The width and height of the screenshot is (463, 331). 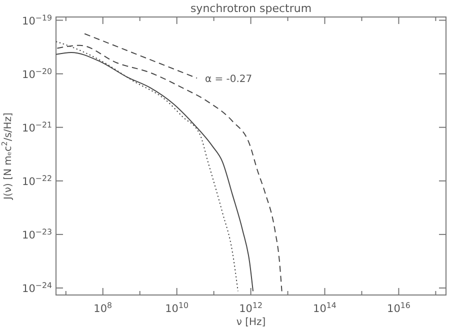 I want to click on x-tick-label: 10$^{10}$, so click(x=177, y=307).